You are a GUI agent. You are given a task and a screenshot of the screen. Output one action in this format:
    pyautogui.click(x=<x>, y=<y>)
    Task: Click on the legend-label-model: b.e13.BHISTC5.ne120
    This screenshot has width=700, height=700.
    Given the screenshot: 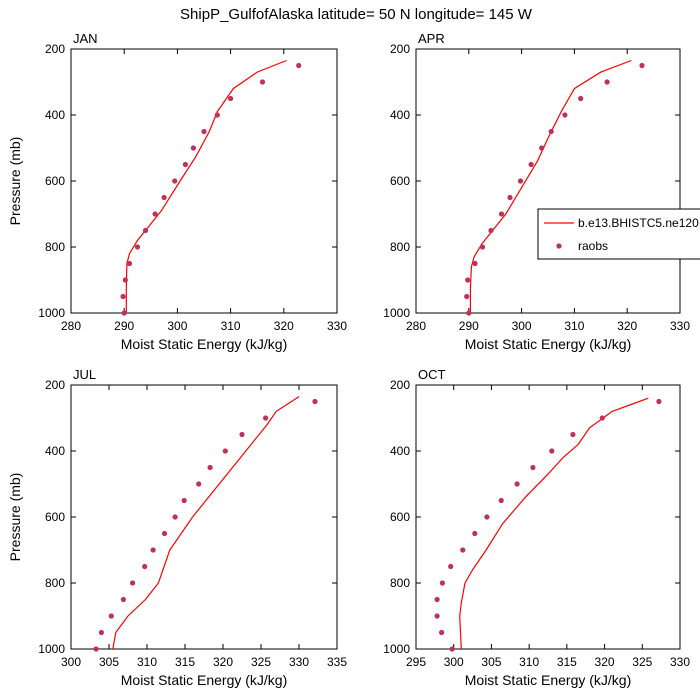 What is the action you would take?
    pyautogui.click(x=638, y=223)
    